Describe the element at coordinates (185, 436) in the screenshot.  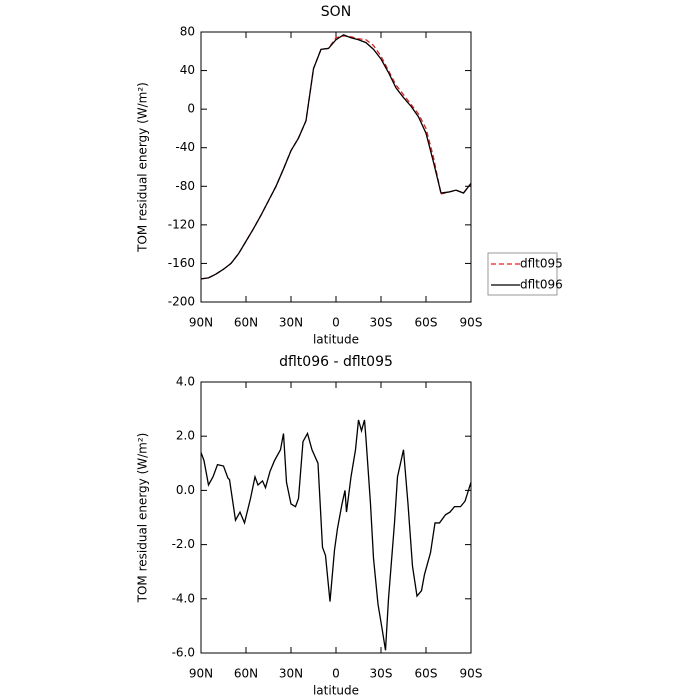
I see `y-tick-label: 2.0` at that location.